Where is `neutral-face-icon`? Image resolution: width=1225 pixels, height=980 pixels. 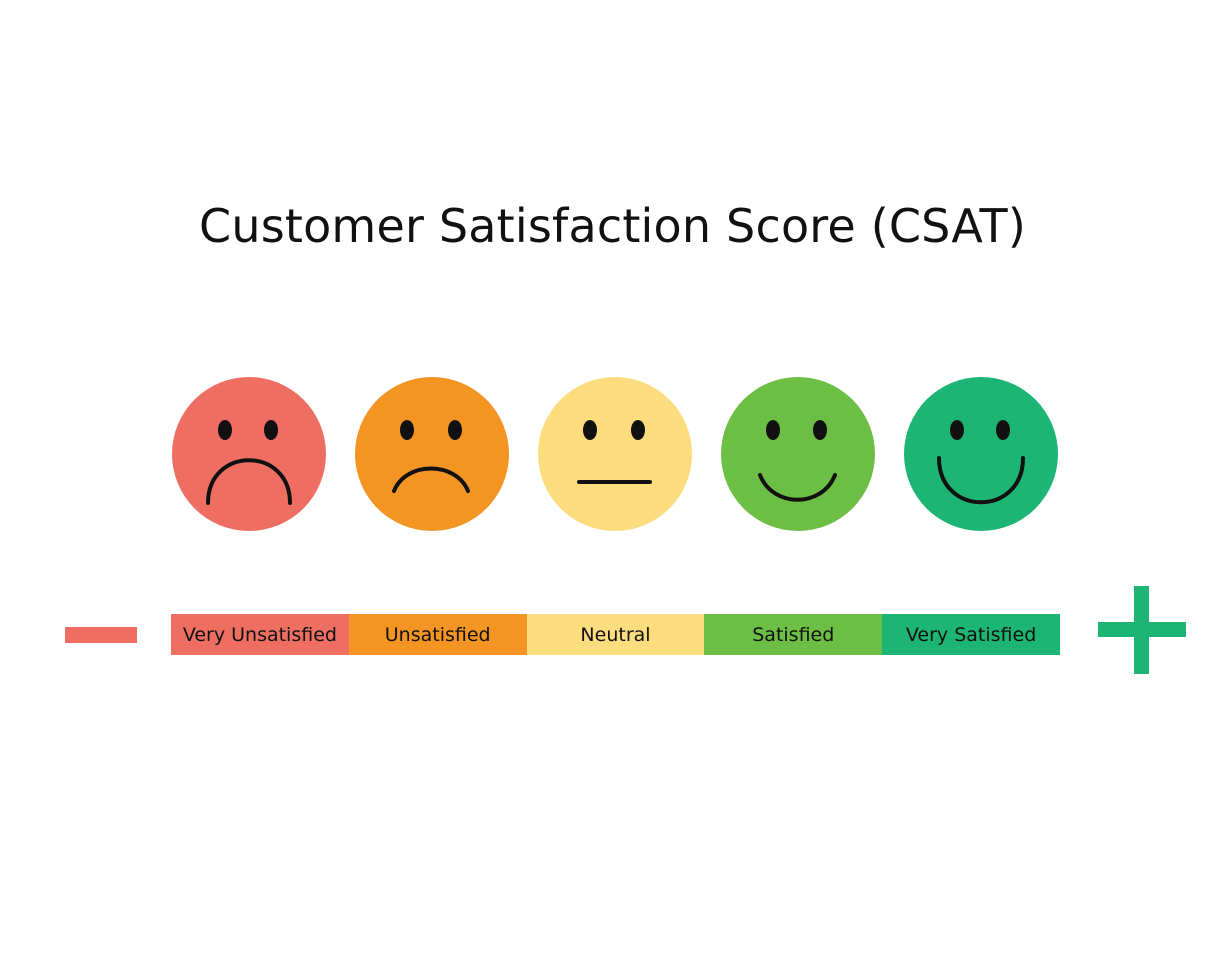 neutral-face-icon is located at coordinates (615, 454).